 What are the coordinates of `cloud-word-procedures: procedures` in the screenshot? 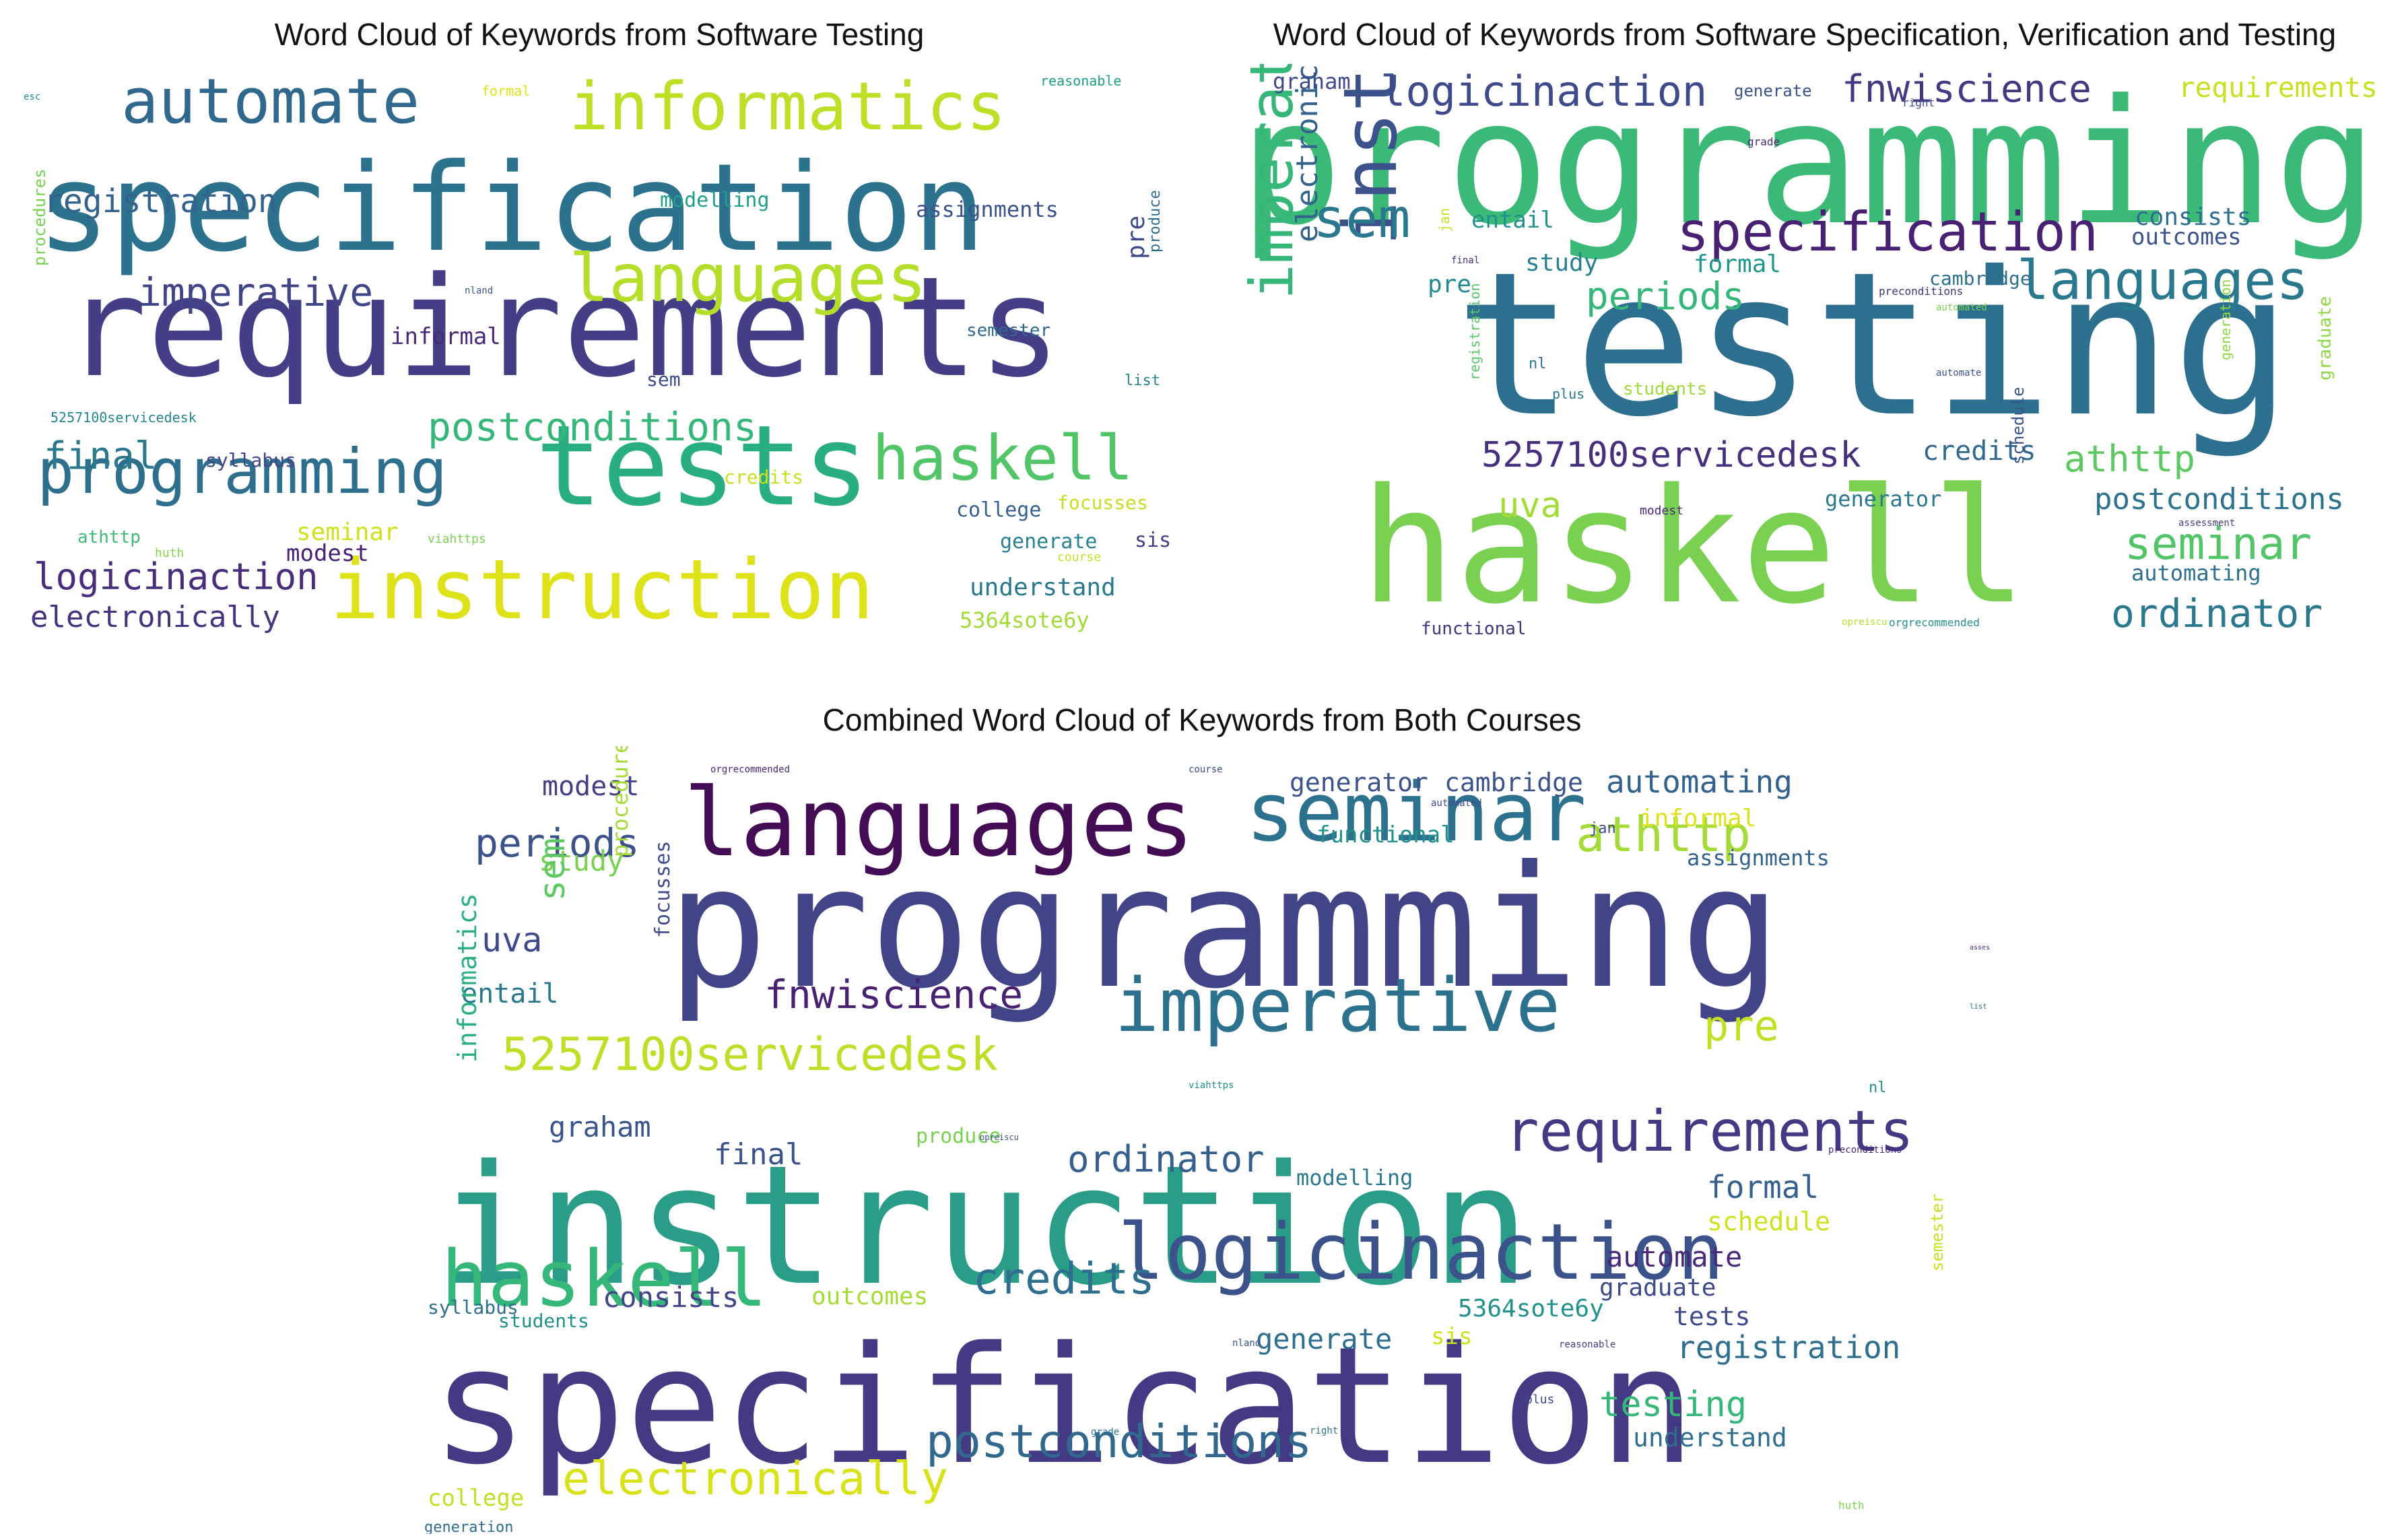 It's located at (40, 217).